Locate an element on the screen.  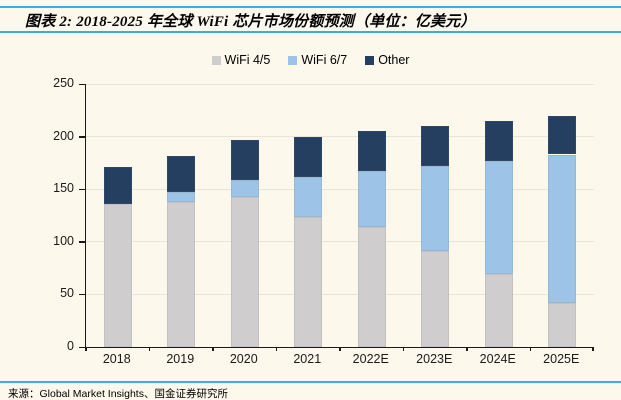
x-tick-label: 2019 is located at coordinates (180, 359).